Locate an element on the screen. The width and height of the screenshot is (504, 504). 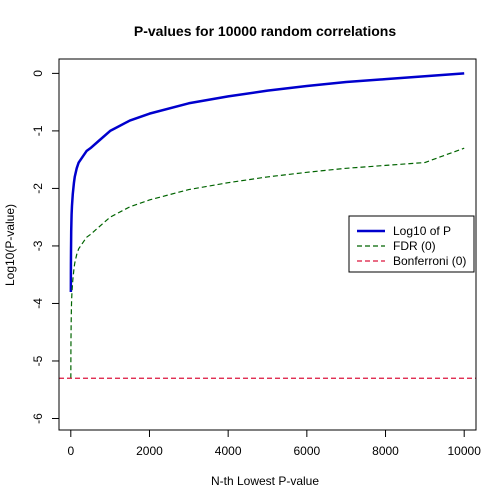
x-axis-label: N-th Lowest P-value is located at coordinates (265, 481).